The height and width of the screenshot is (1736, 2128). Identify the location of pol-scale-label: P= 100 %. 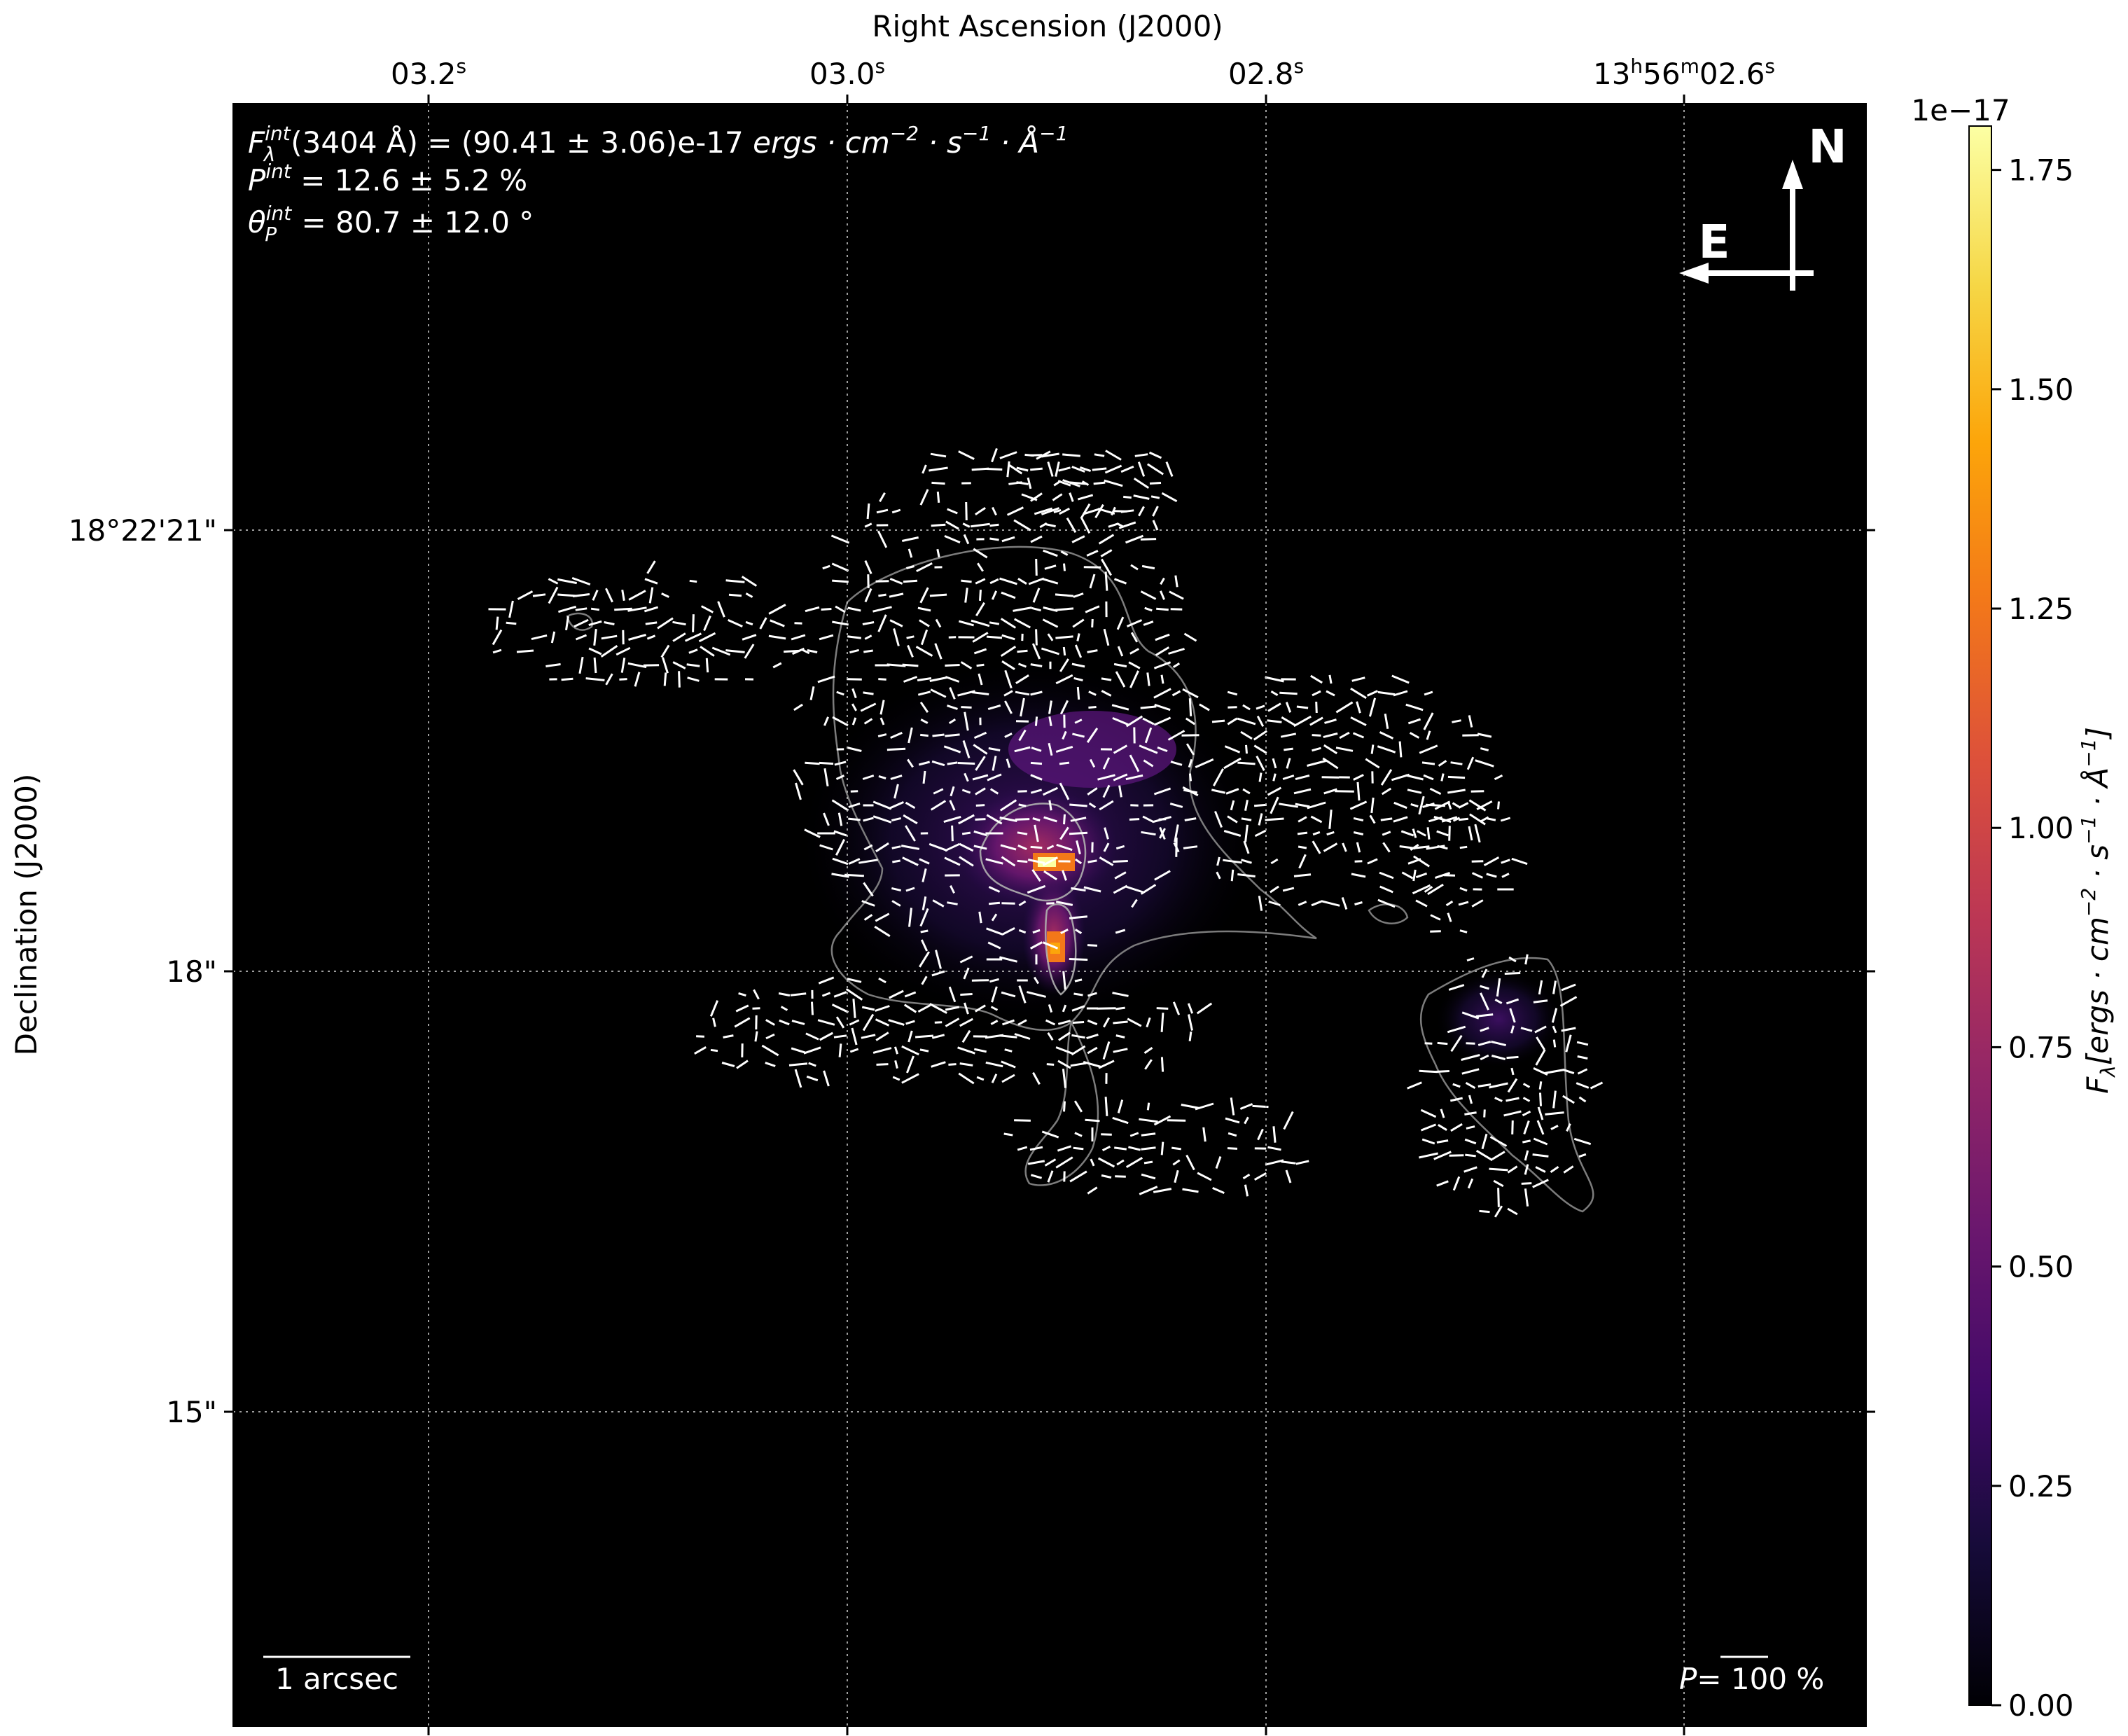
(1751, 1679).